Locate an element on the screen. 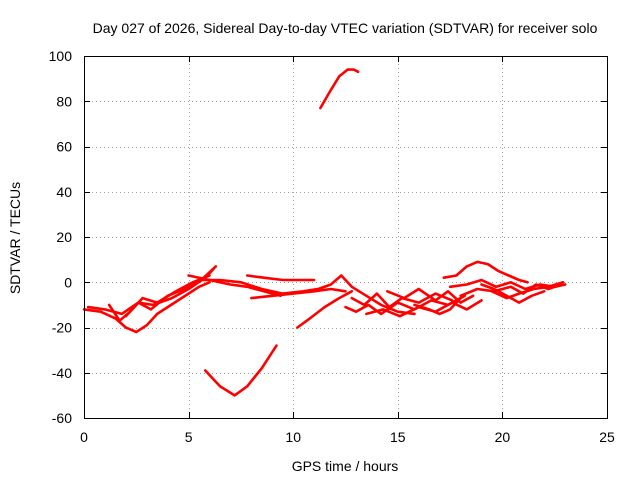  x-axis-label: GPS time / hours is located at coordinates (345, 466).